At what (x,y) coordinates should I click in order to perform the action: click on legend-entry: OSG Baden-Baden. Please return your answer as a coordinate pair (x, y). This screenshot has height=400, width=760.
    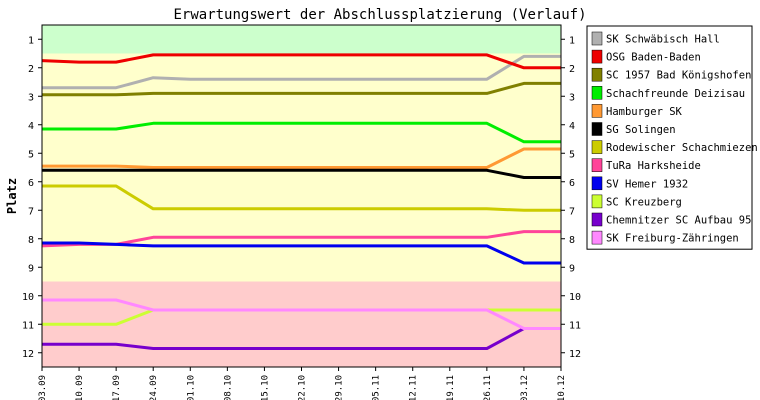
    Looking at the image, I should click on (653, 58).